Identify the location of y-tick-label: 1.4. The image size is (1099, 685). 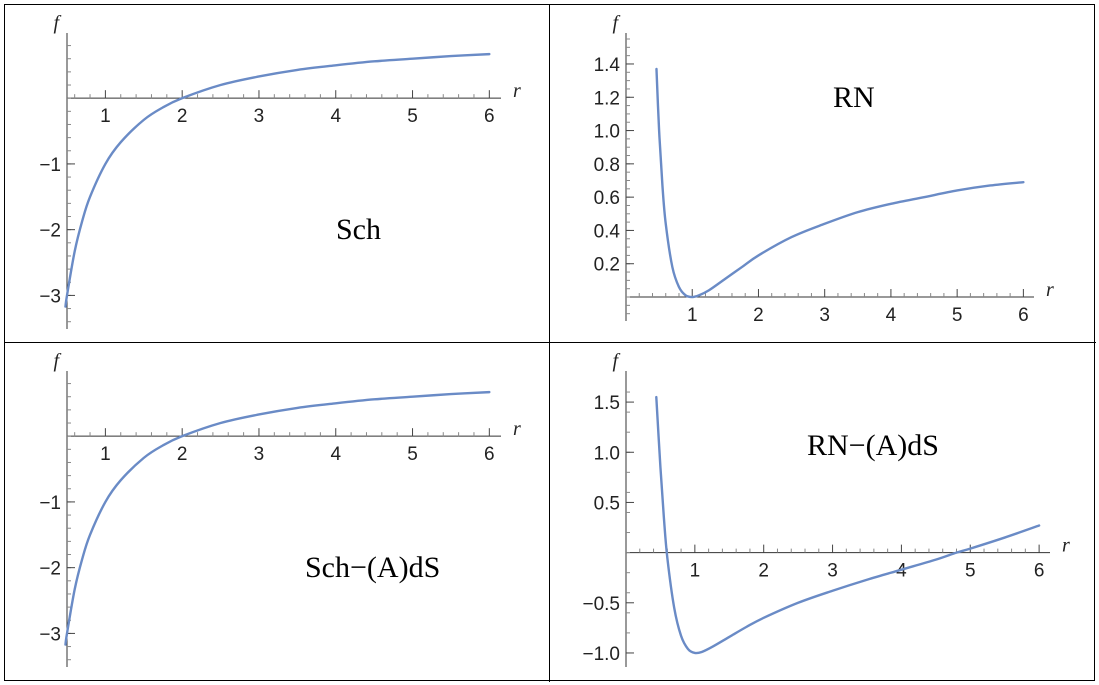
(607, 65).